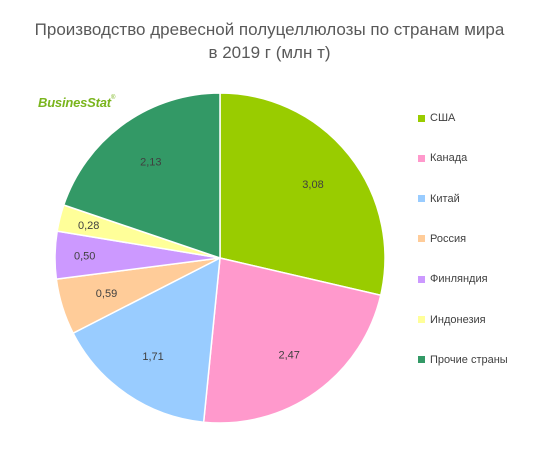  I want to click on chart-subtitle: в 2019 г (млн т), so click(269, 52).